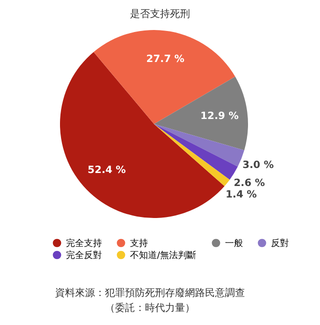  What do you see at coordinates (163, 255) in the screenshot?
I see `legend-label: 不知道/無法判斷` at bounding box center [163, 255].